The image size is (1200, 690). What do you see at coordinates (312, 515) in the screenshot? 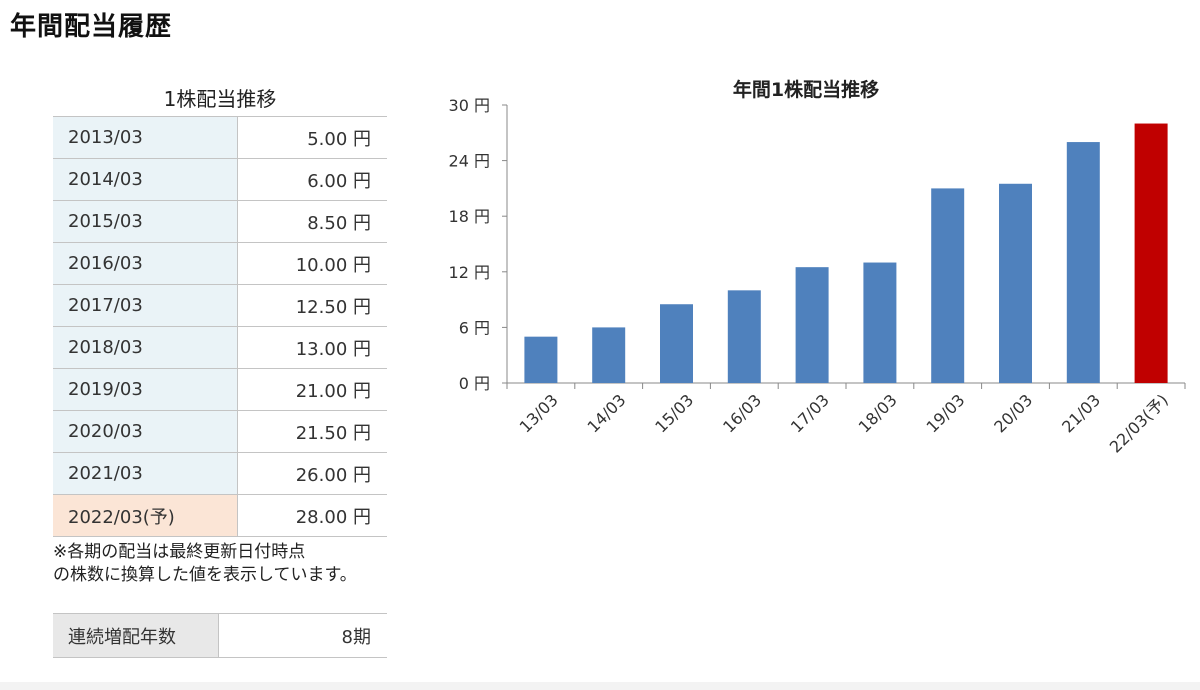
I see `dividend-amount: 28.00 円` at bounding box center [312, 515].